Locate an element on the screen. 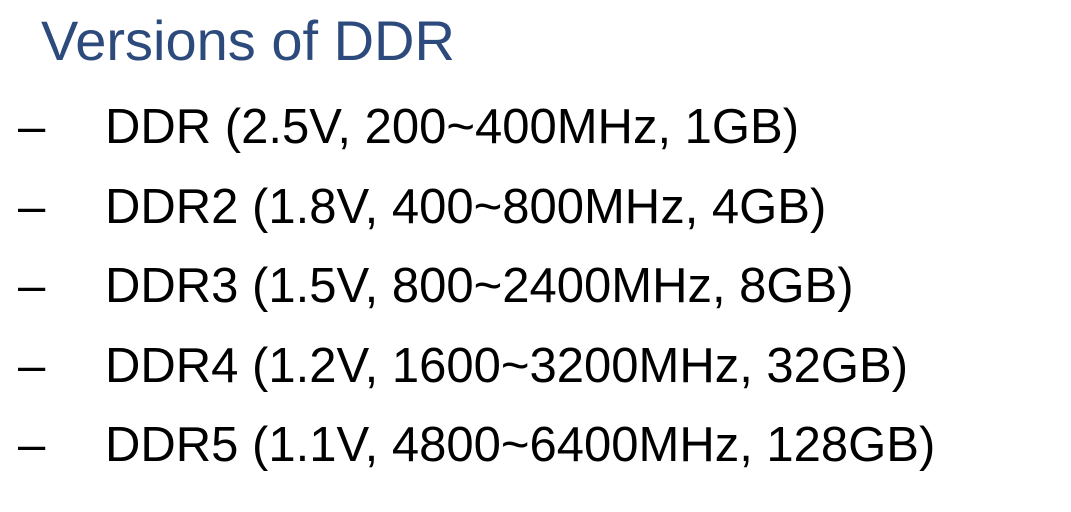 The image size is (1071, 512). list-item-text: DDR5 (1.1V, 4800~6400MHz, 128GB) is located at coordinates (520, 445).